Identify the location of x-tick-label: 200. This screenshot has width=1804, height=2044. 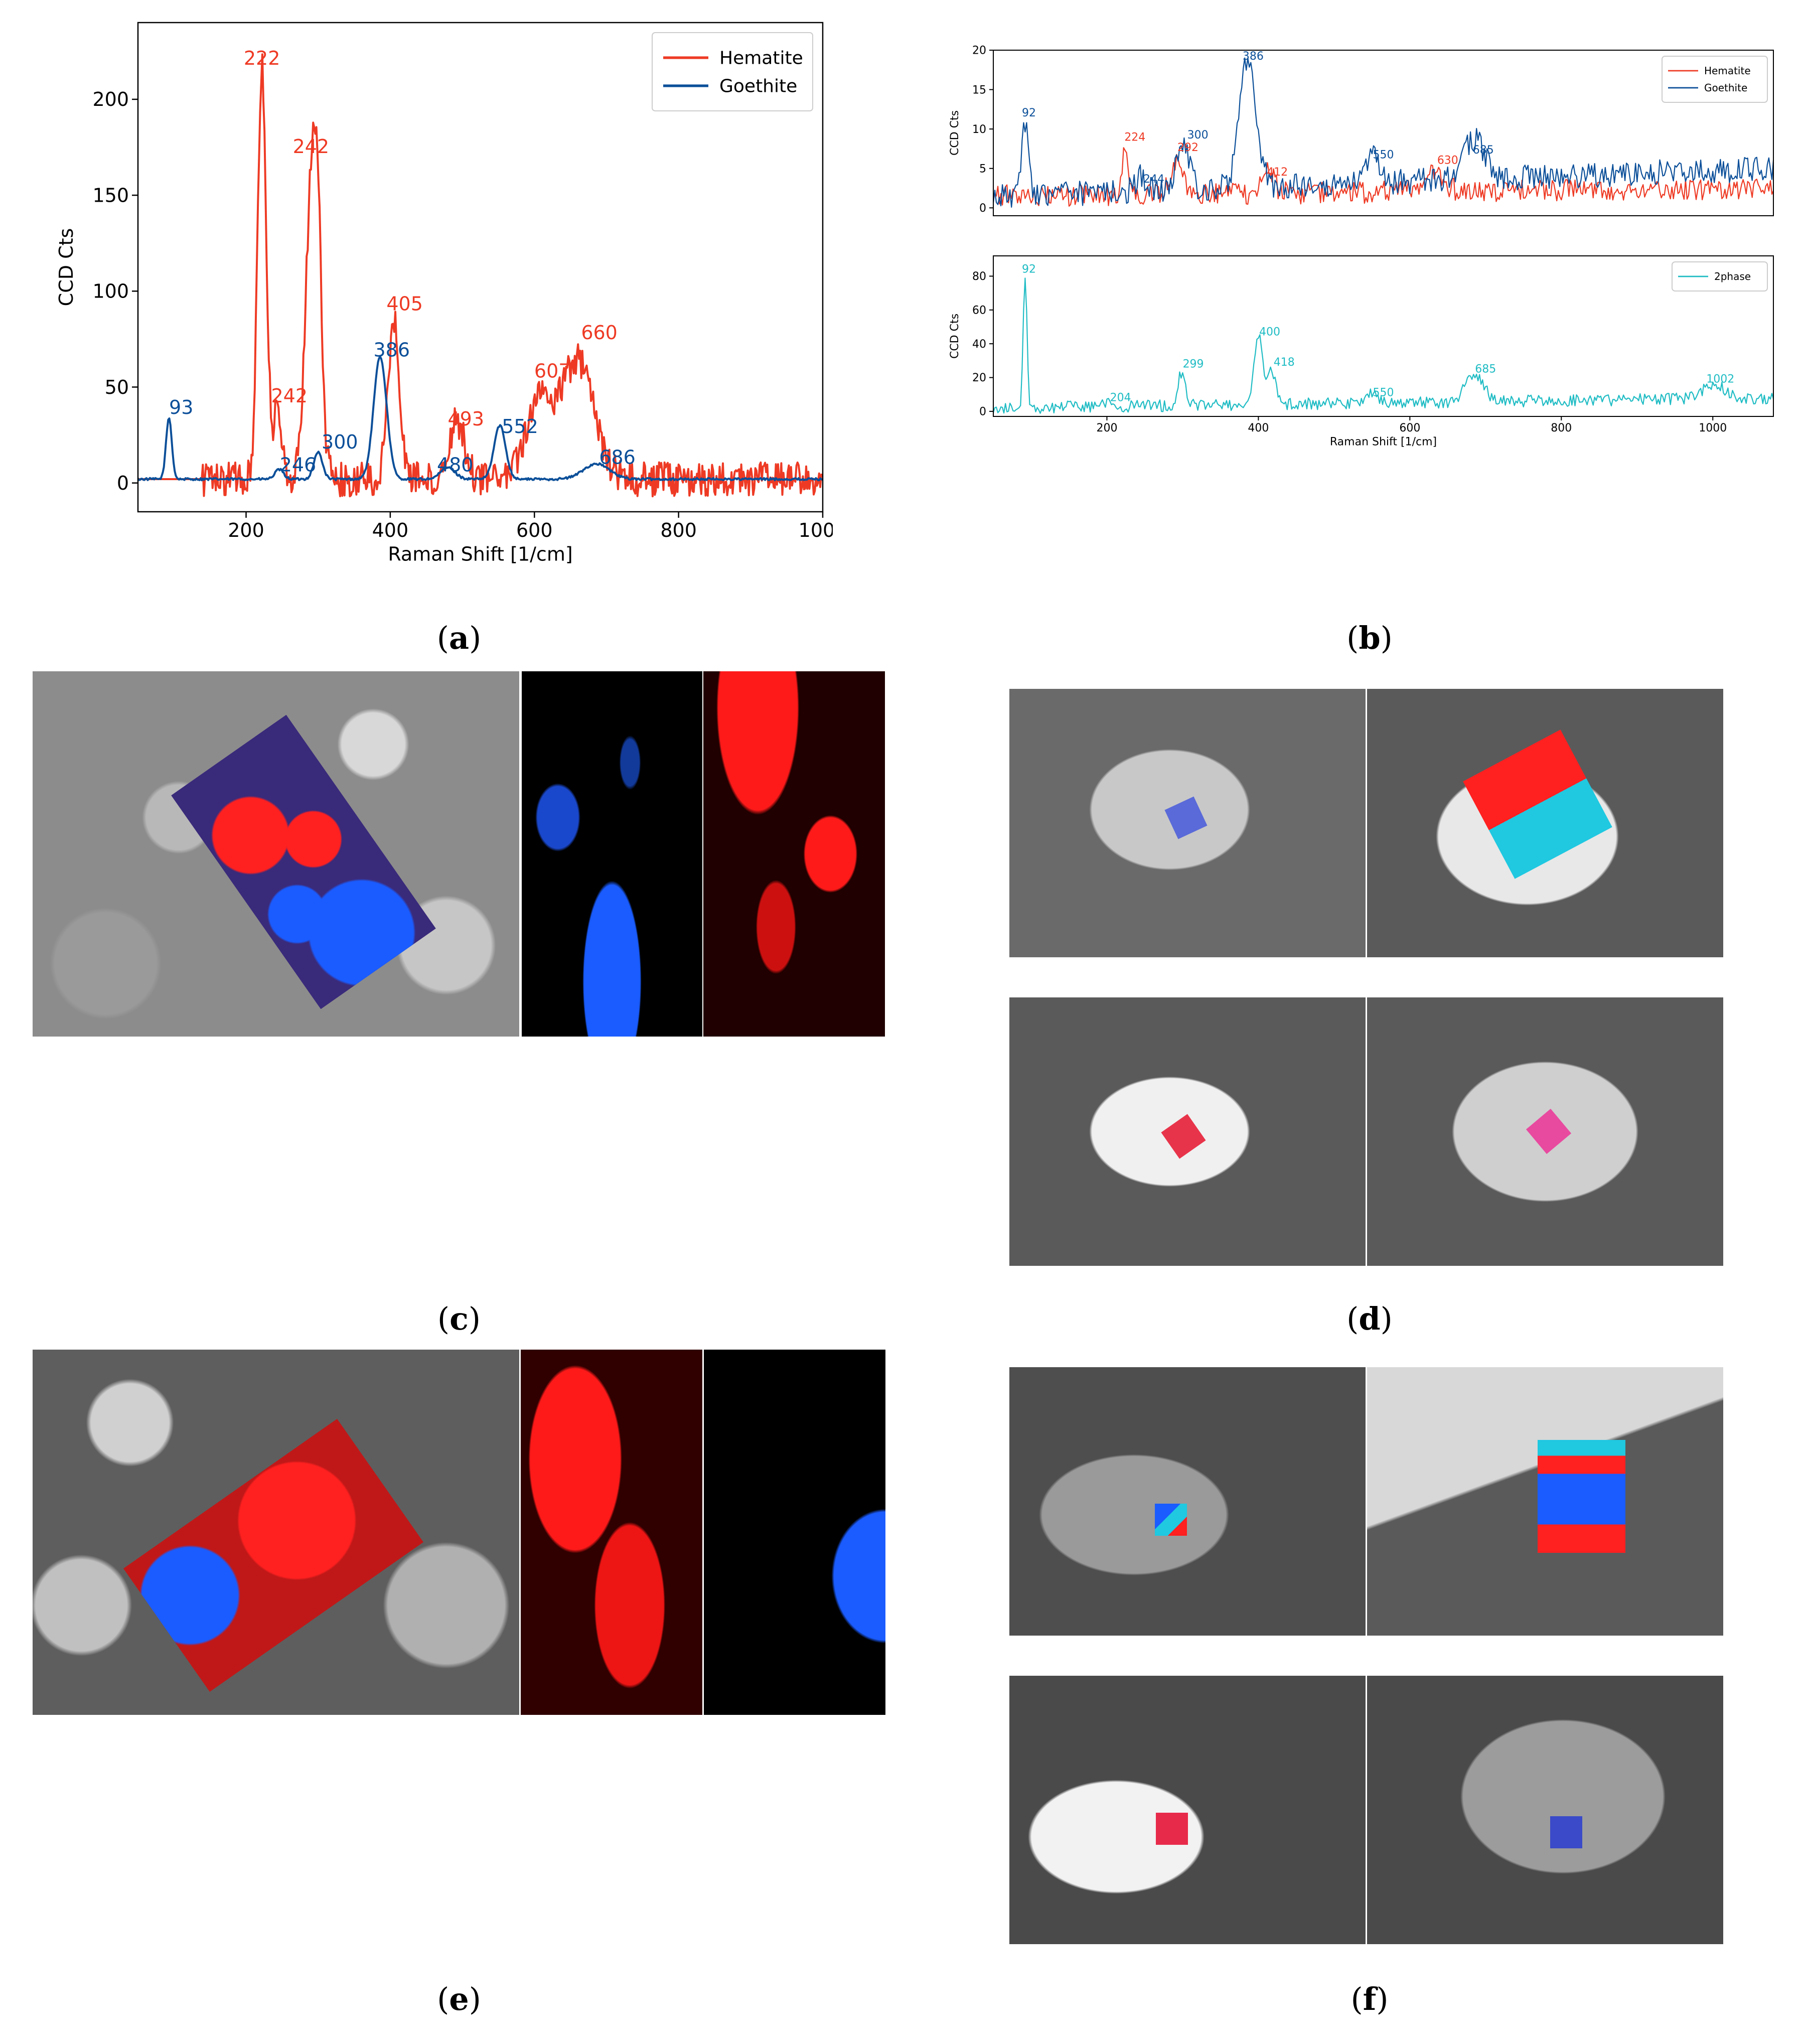
(246, 530).